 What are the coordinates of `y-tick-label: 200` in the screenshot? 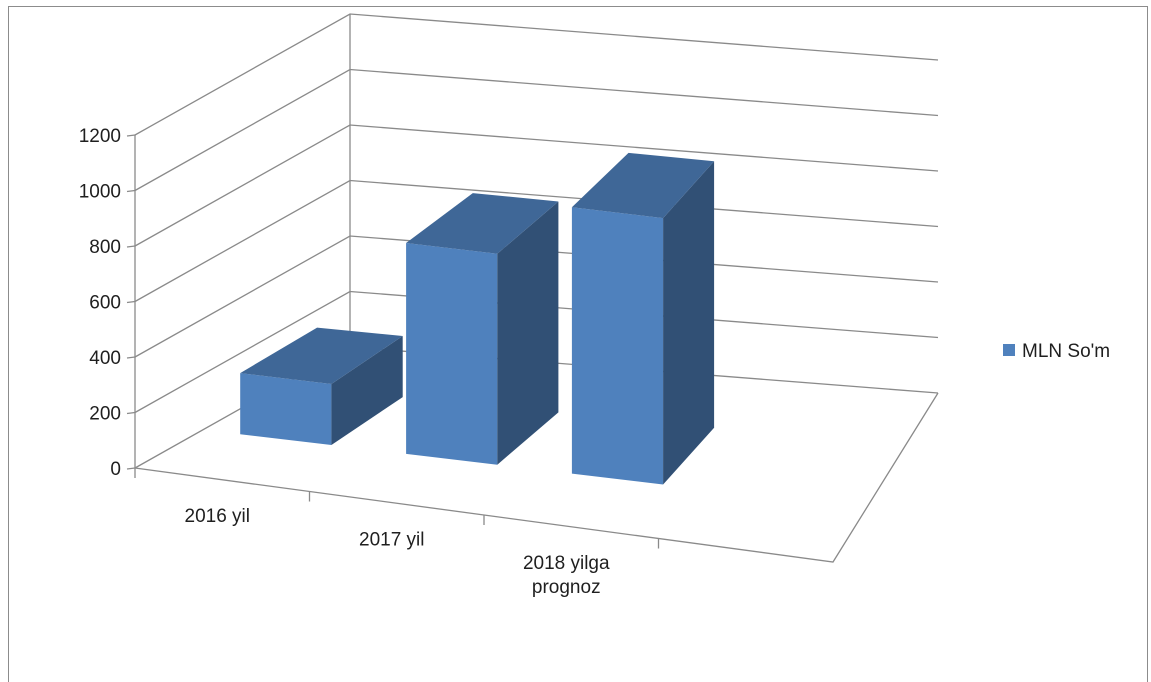 It's located at (105, 414).